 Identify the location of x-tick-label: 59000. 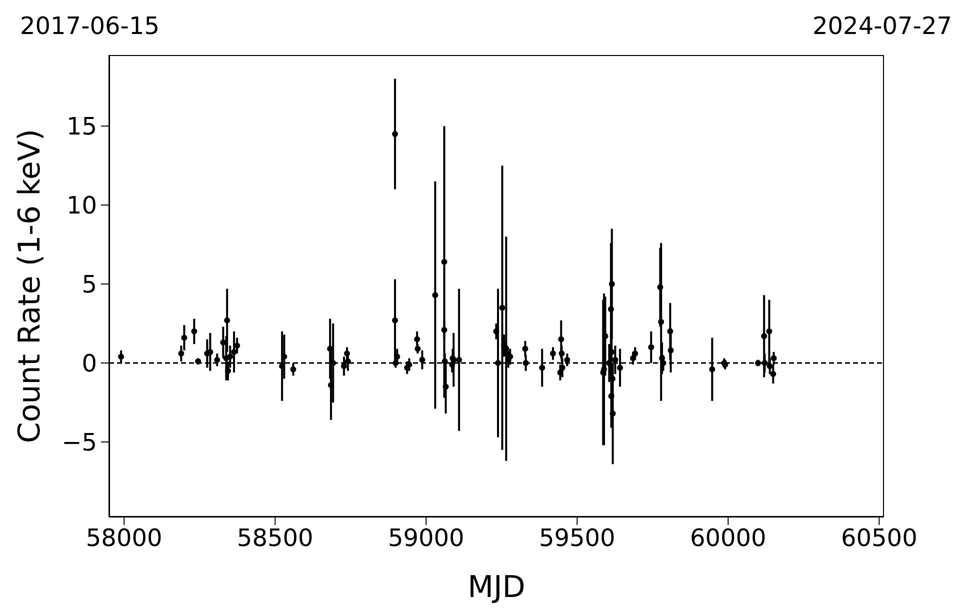
(426, 538).